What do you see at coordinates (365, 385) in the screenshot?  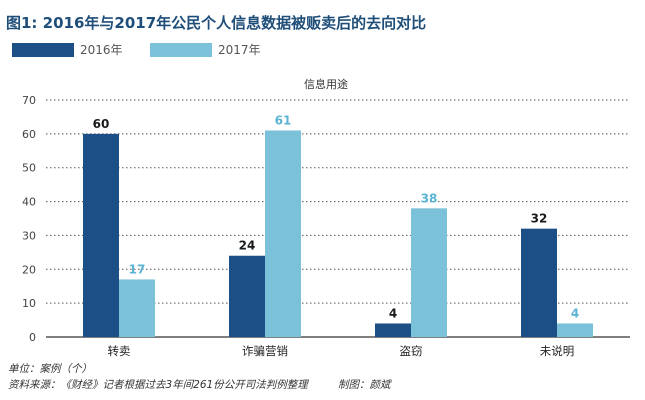 I see `credit-note: 制图：颜斌` at bounding box center [365, 385].